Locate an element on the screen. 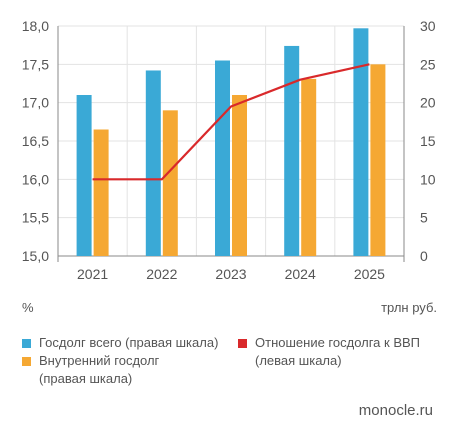 The height and width of the screenshot is (439, 457). right-axis-unit: трлн руб. is located at coordinates (409, 307).